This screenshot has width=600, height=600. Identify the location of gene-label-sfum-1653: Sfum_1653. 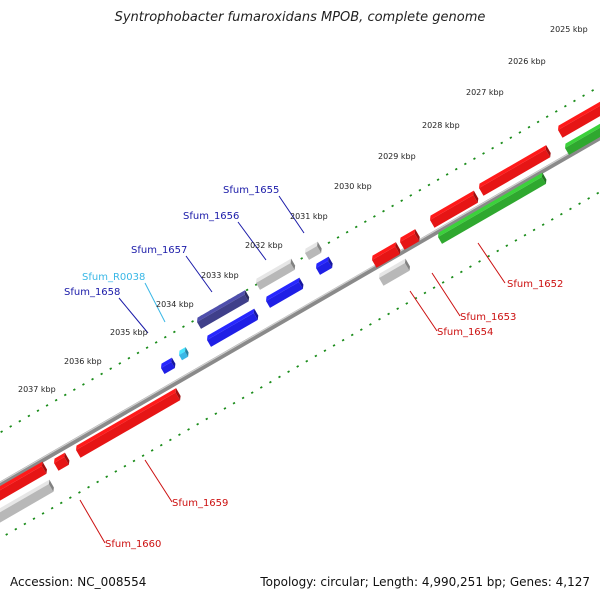
(488, 317).